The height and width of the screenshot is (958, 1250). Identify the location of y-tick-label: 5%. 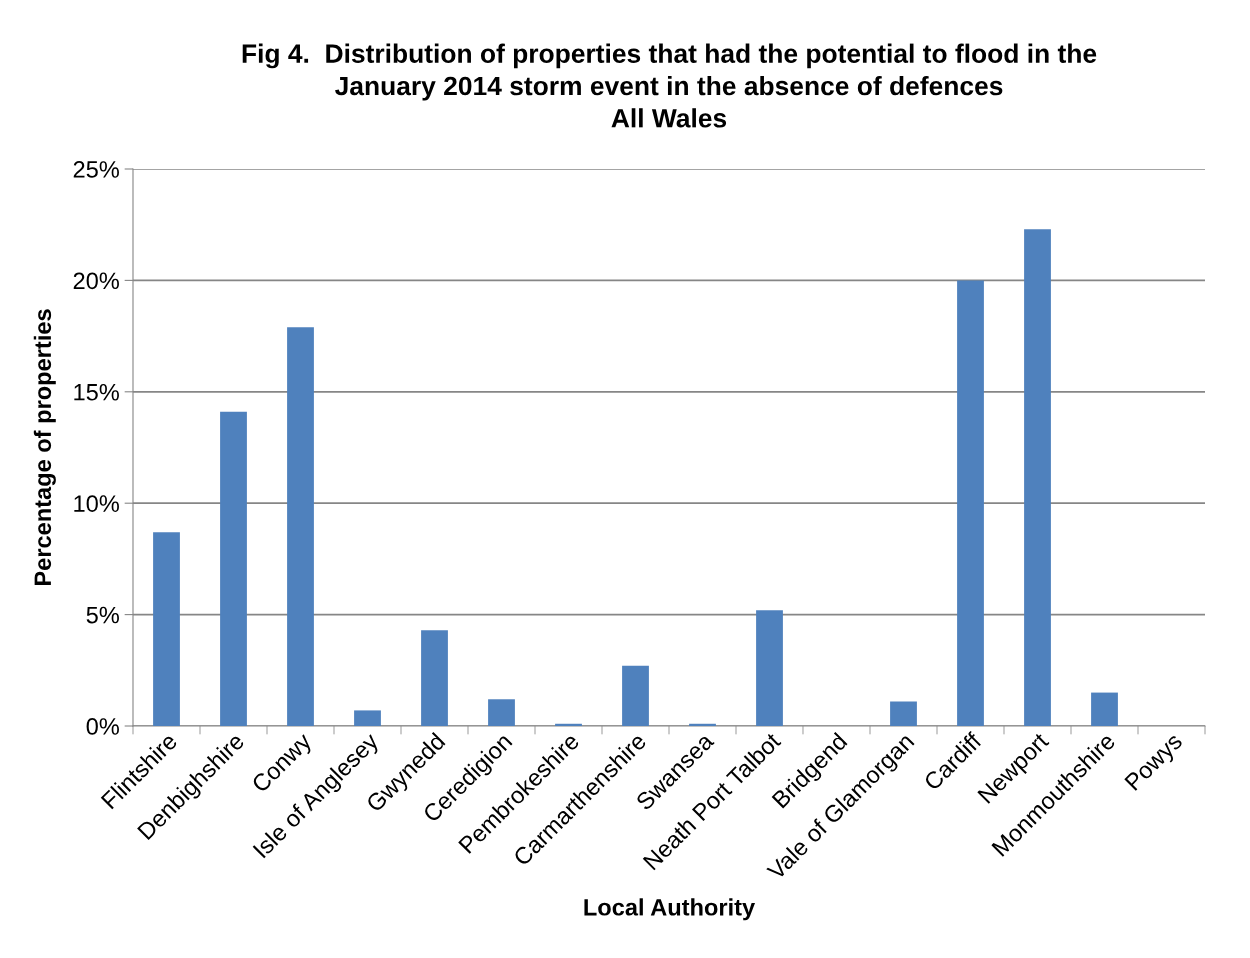
(102, 615).